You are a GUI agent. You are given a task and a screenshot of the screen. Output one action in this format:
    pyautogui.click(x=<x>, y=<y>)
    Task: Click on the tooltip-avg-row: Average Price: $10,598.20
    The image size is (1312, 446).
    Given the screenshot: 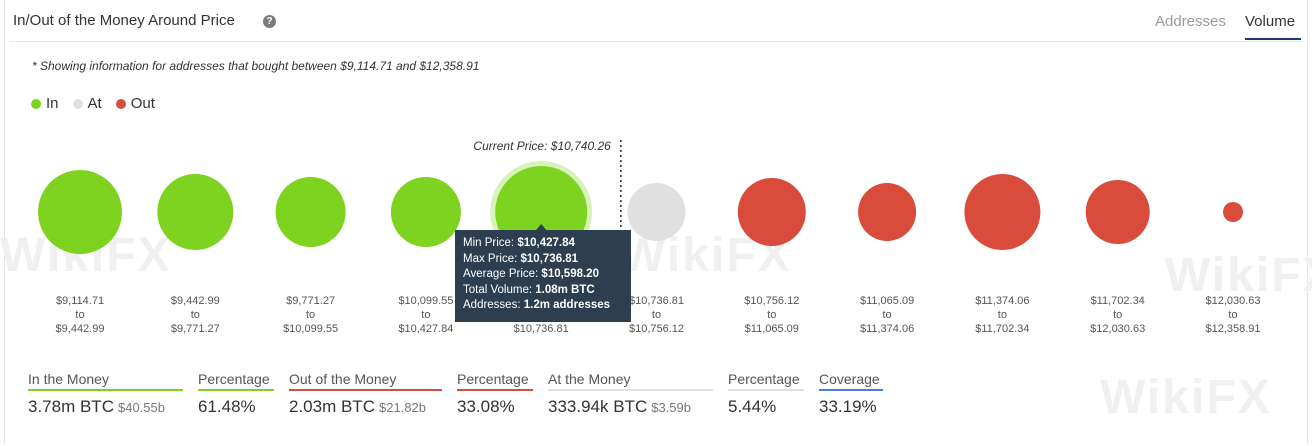 What is the action you would take?
    pyautogui.click(x=543, y=275)
    